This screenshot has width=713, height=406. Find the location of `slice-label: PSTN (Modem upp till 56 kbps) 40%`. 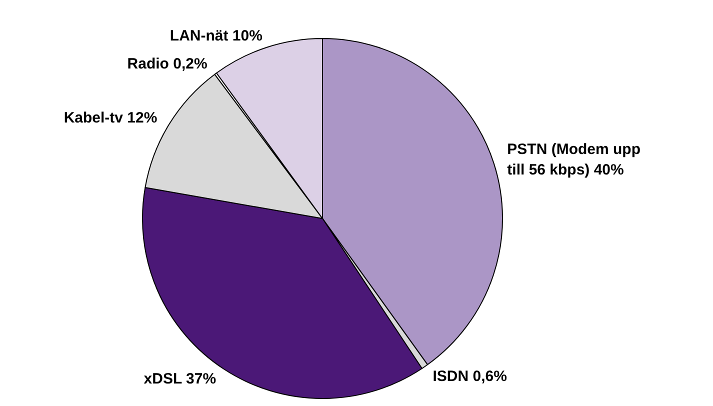

slice-label: PSTN (Modem upp till 56 kbps) 40% is located at coordinates (573, 159).